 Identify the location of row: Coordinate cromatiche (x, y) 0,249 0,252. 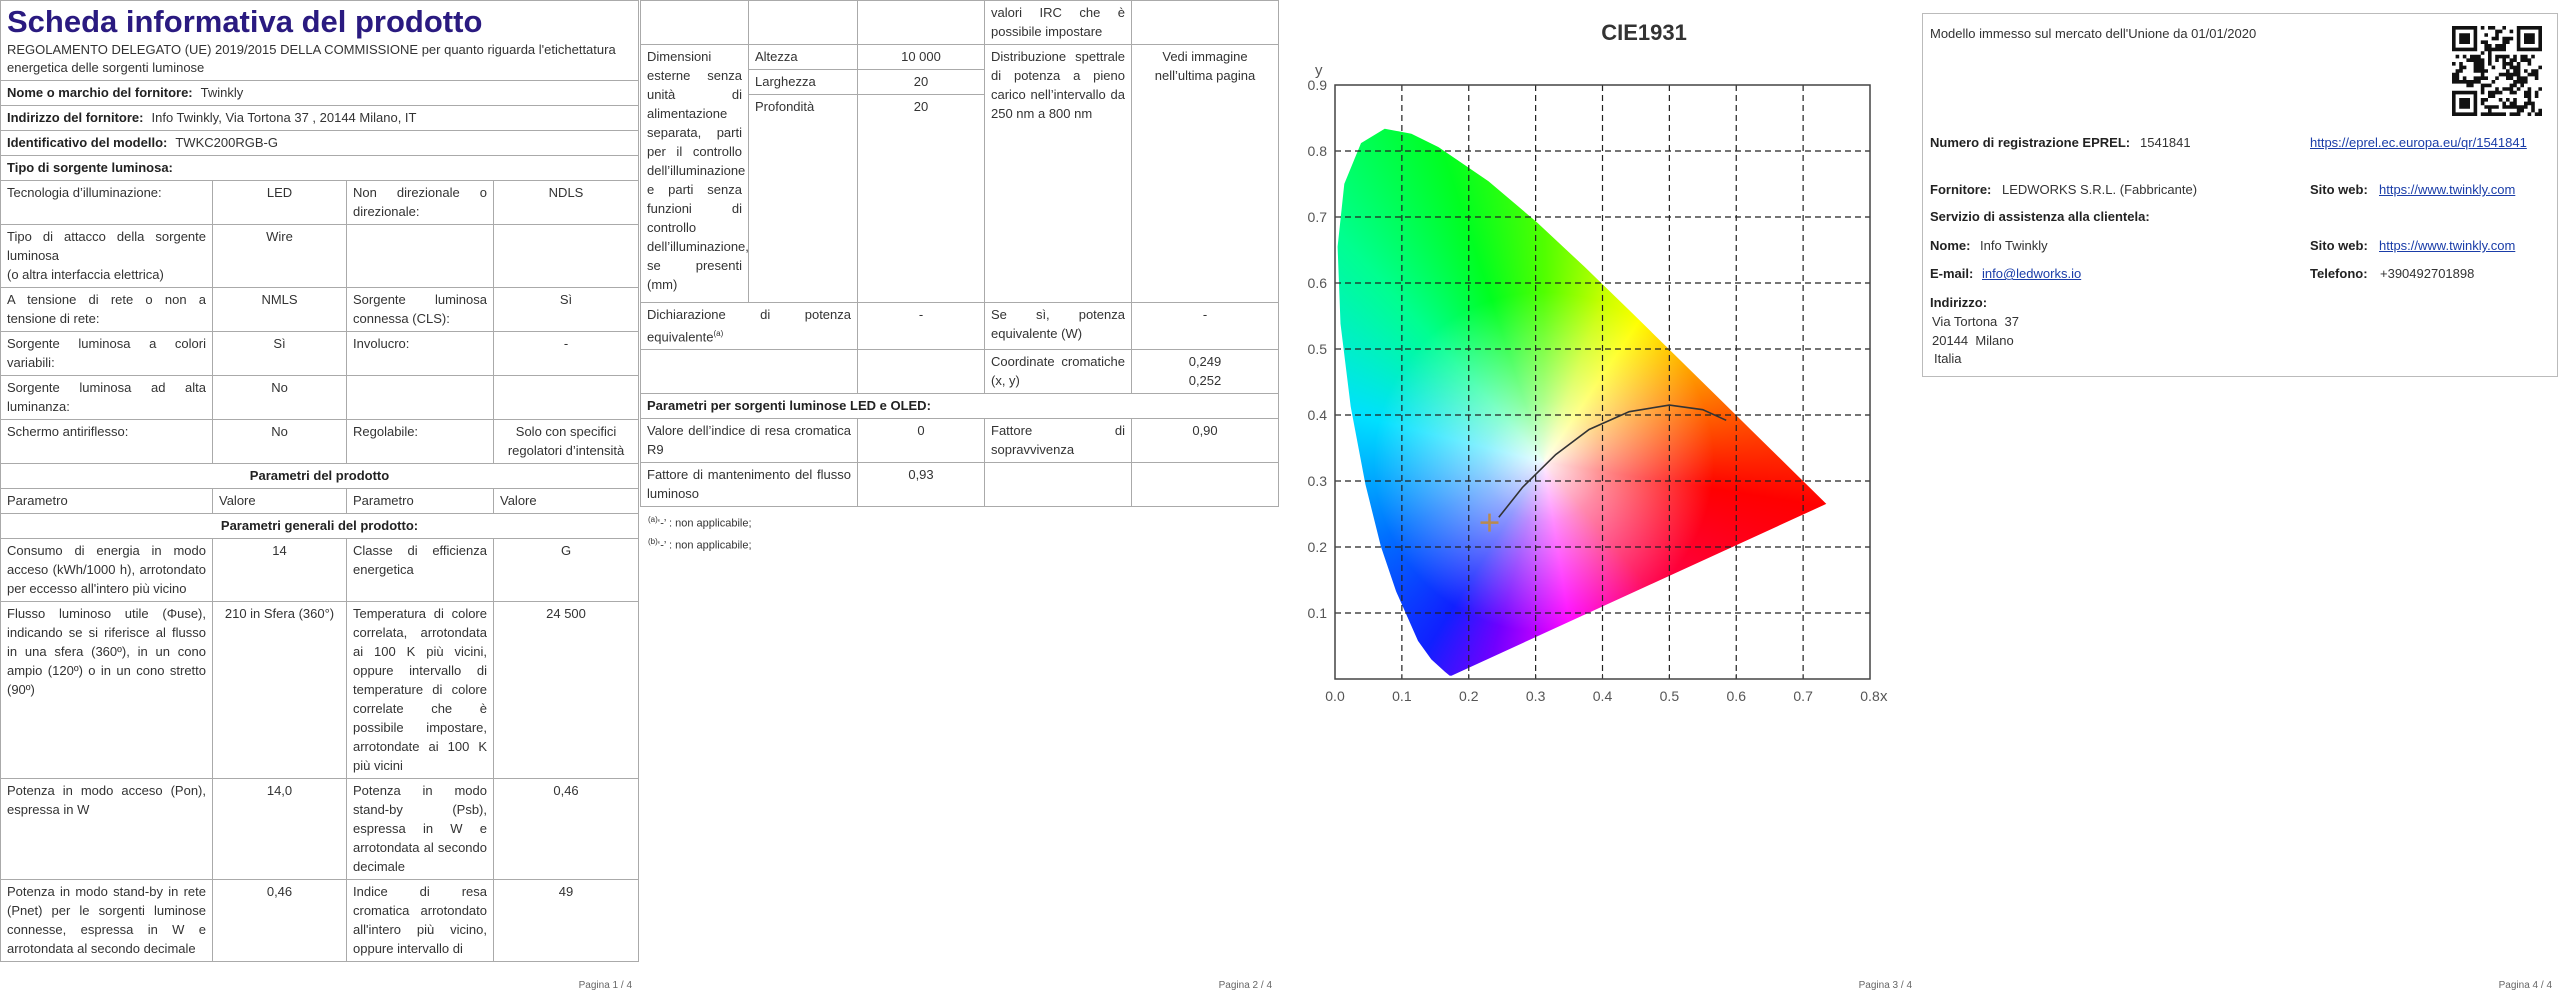
(959, 372).